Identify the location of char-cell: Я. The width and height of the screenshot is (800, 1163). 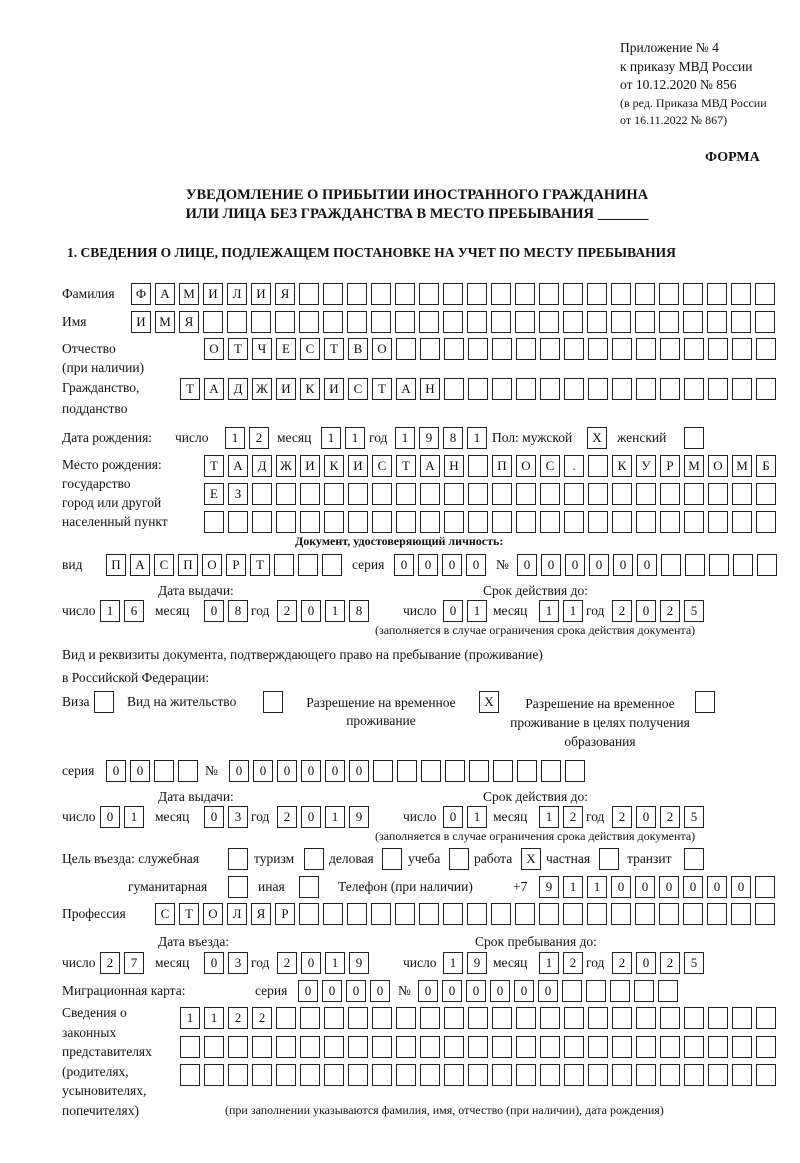
(285, 294).